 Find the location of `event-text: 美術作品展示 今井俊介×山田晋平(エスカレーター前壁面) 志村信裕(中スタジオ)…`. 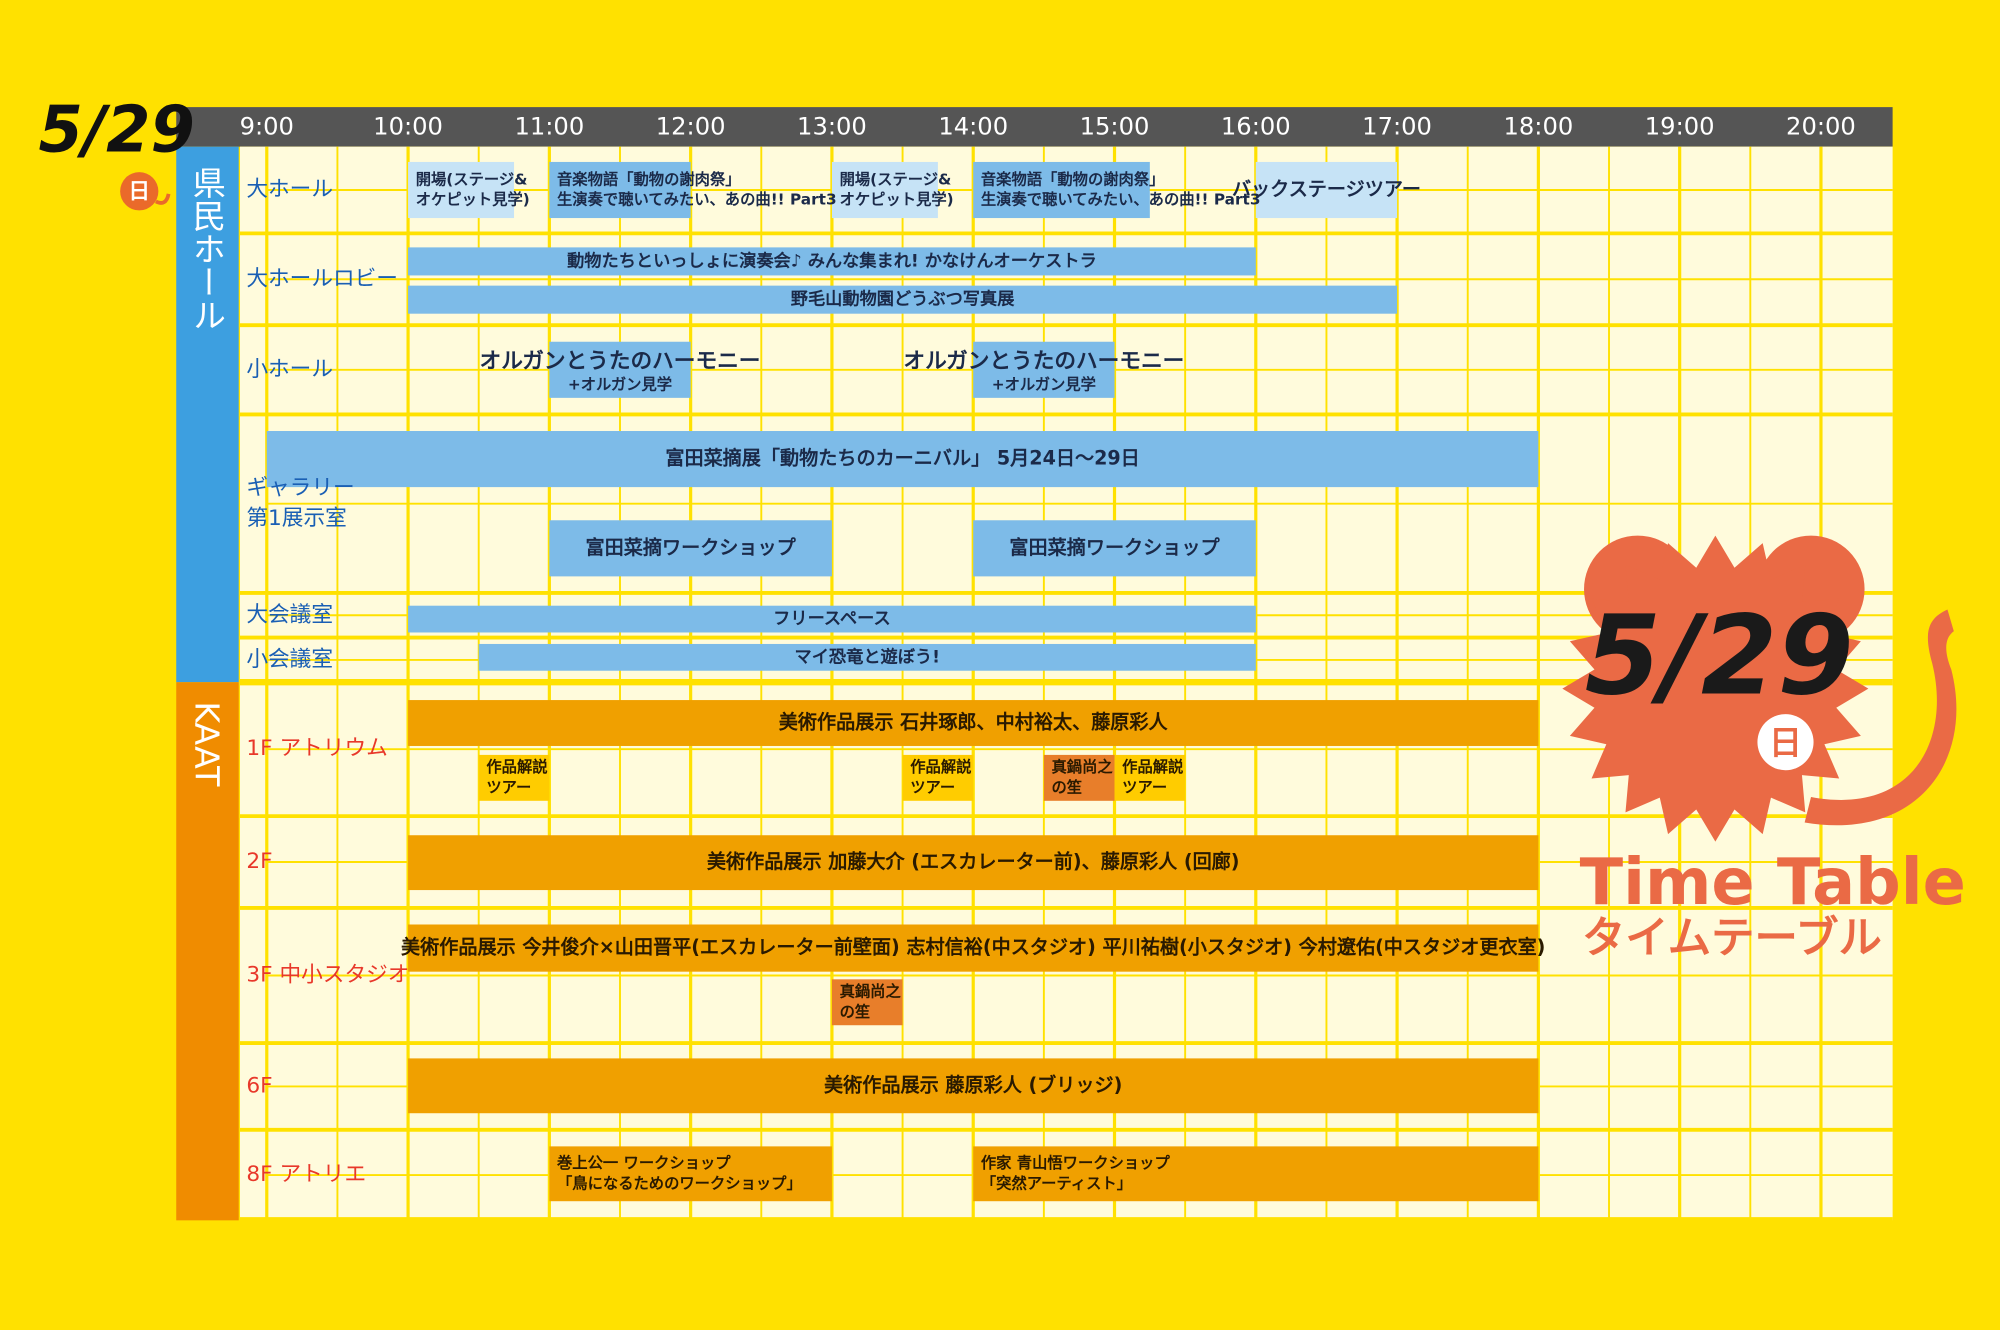

event-text: 美術作品展示 今井俊介×山田晋平(エスカレーター前壁面) 志村信裕(中スタジオ)… is located at coordinates (973, 947).